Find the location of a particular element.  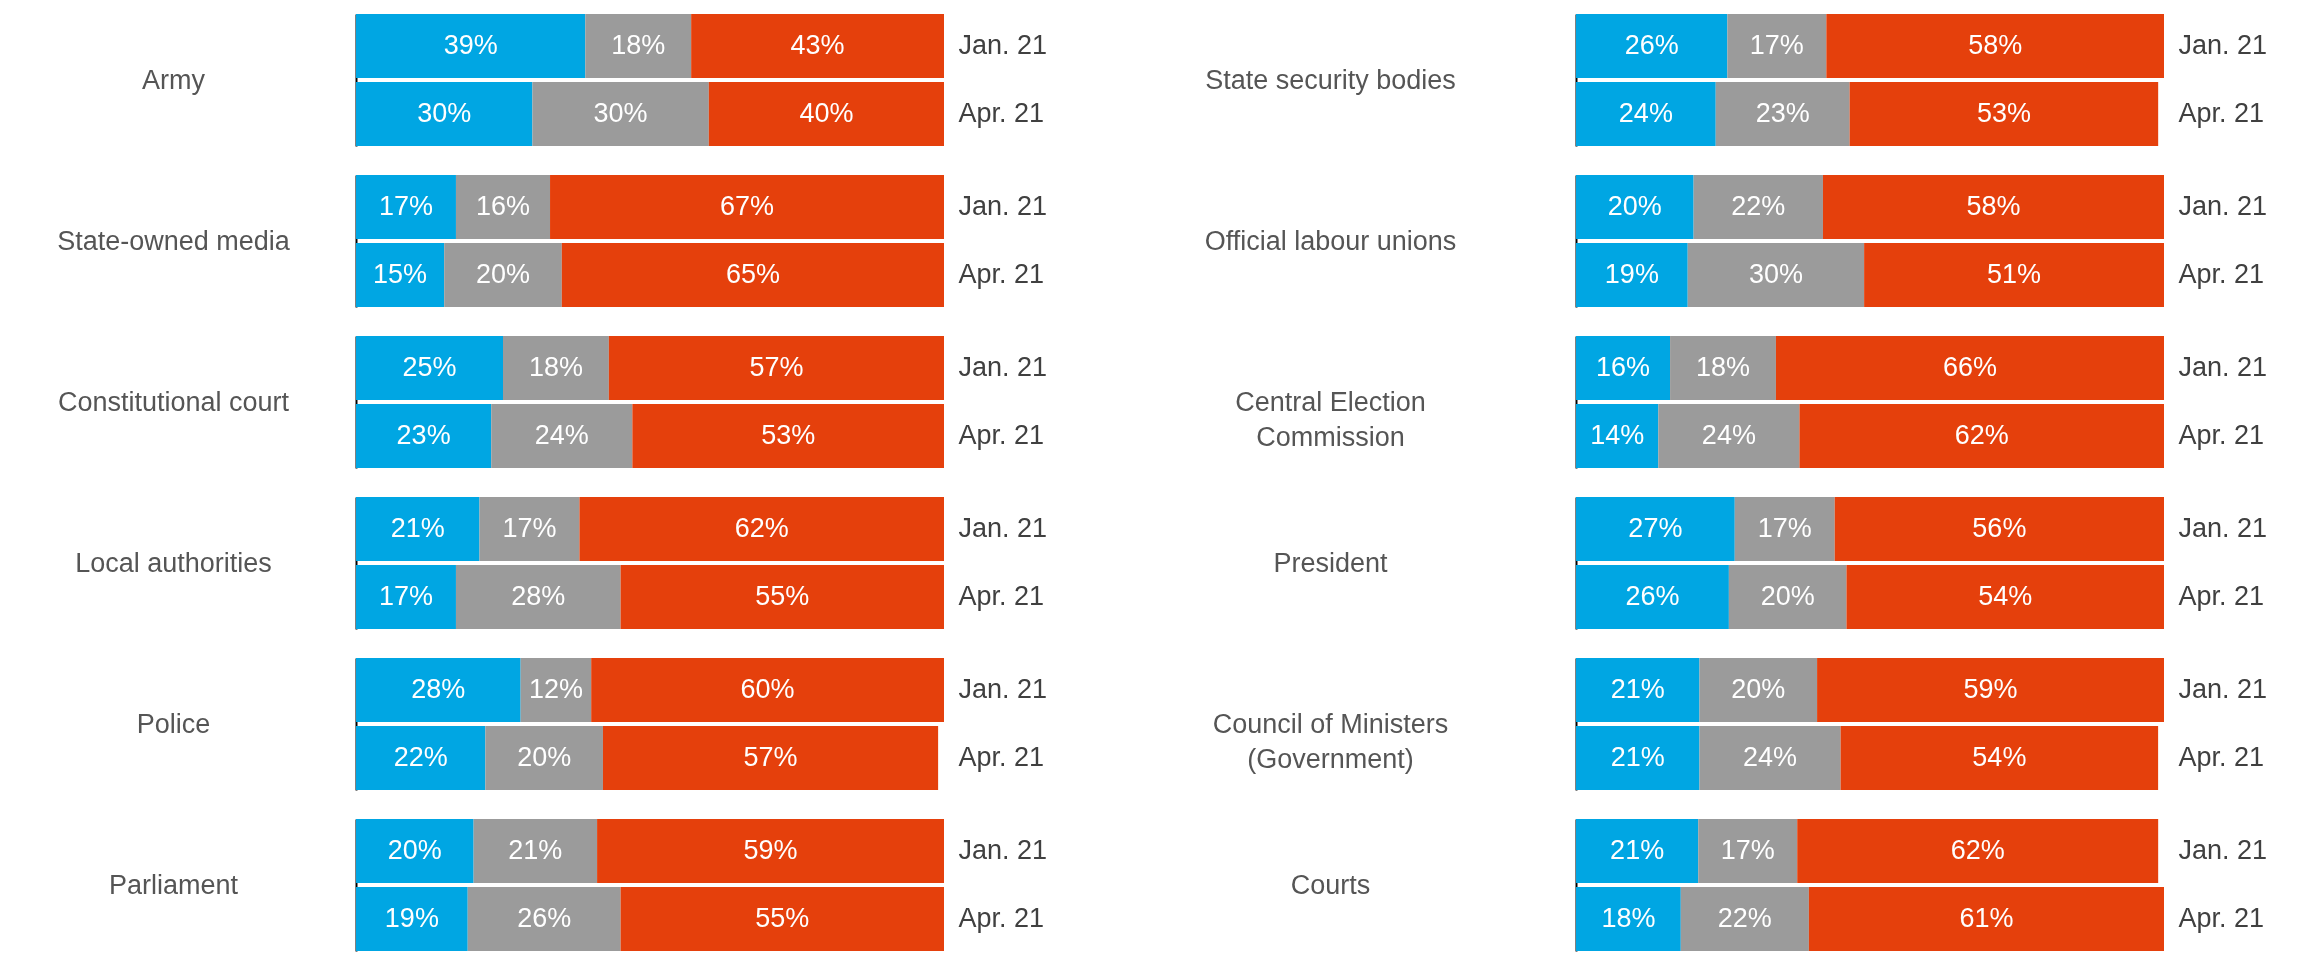

data-label: 19% is located at coordinates (1631, 274).